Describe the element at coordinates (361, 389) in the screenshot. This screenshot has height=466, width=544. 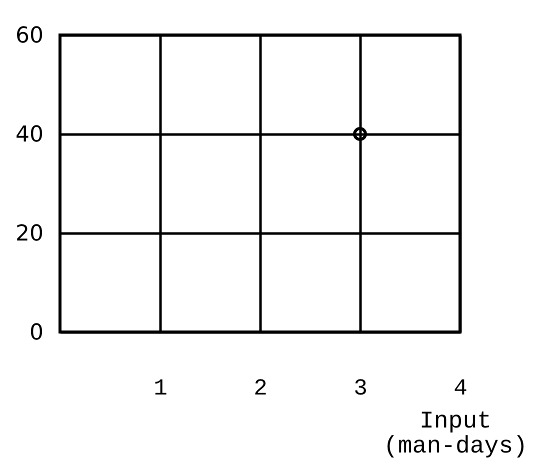
I see `x-tick-label: 3` at that location.